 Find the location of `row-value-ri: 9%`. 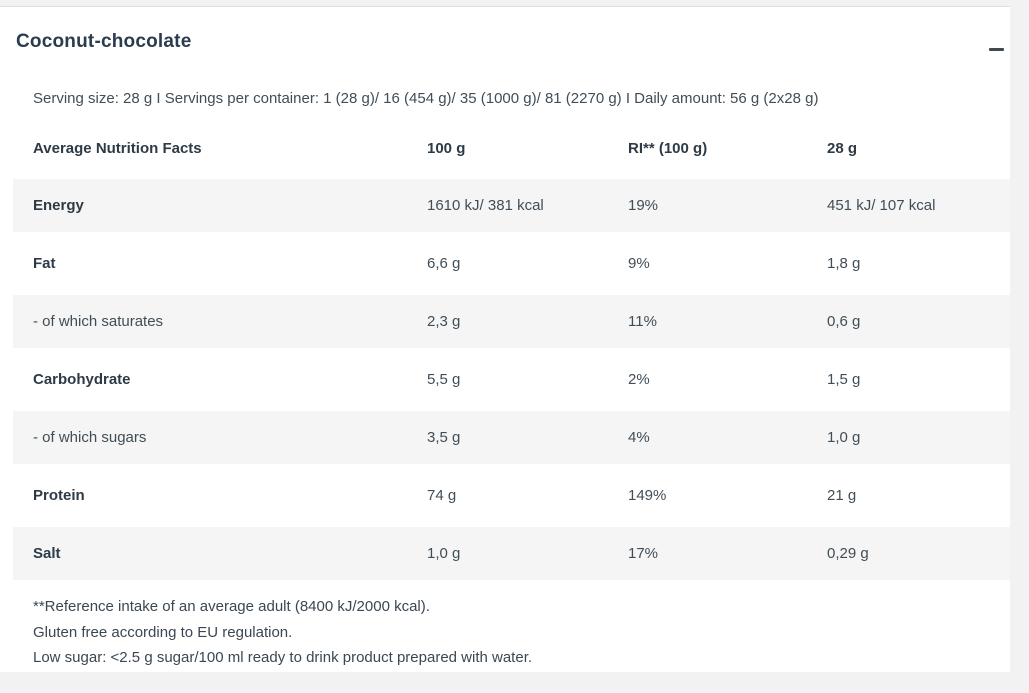

row-value-ri: 9% is located at coordinates (639, 263).